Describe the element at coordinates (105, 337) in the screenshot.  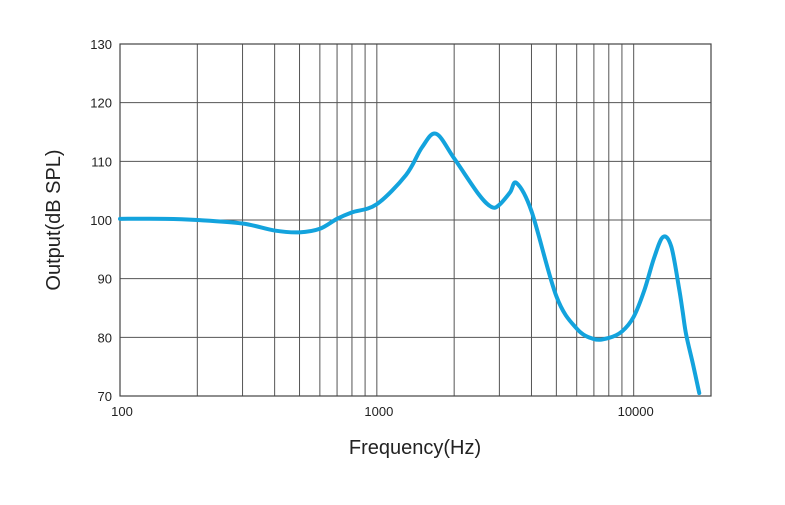
I see `y-tick-label-1: 80` at that location.